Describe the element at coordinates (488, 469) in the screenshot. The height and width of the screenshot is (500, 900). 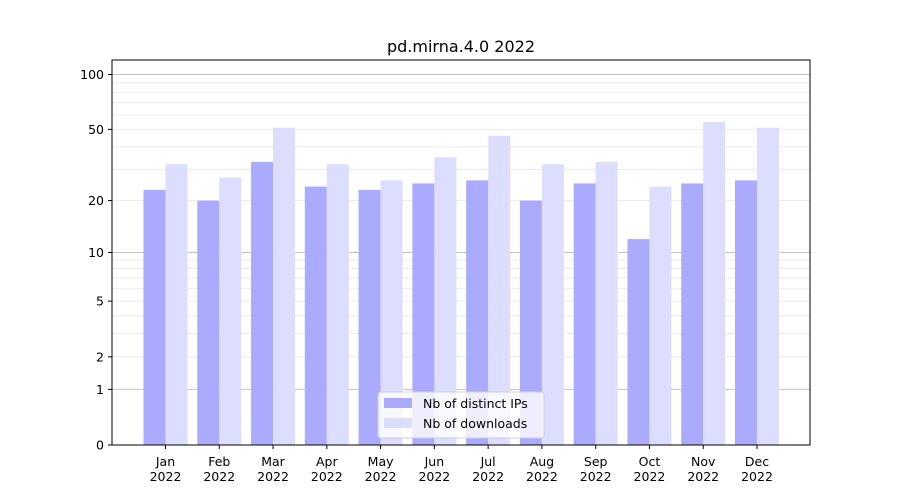
I see `x-tick-label: Jul 2022` at that location.